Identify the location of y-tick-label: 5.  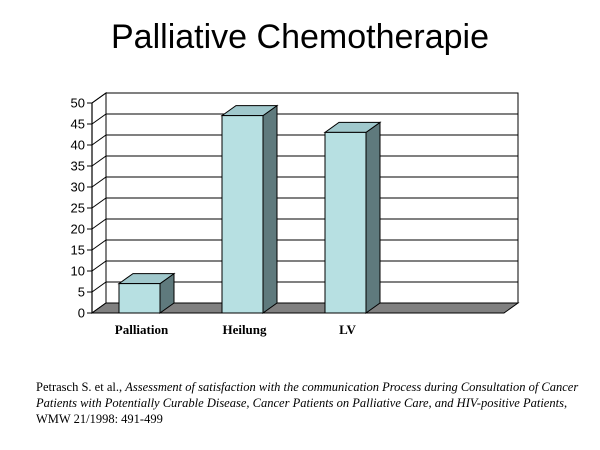
(81, 292).